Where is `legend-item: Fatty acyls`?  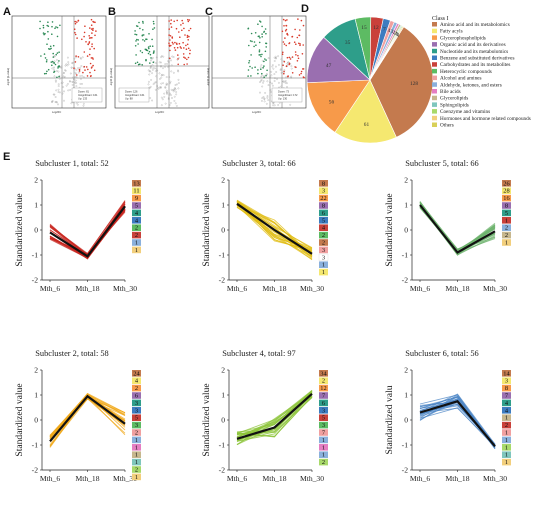 legend-item: Fatty acyls is located at coordinates (451, 32).